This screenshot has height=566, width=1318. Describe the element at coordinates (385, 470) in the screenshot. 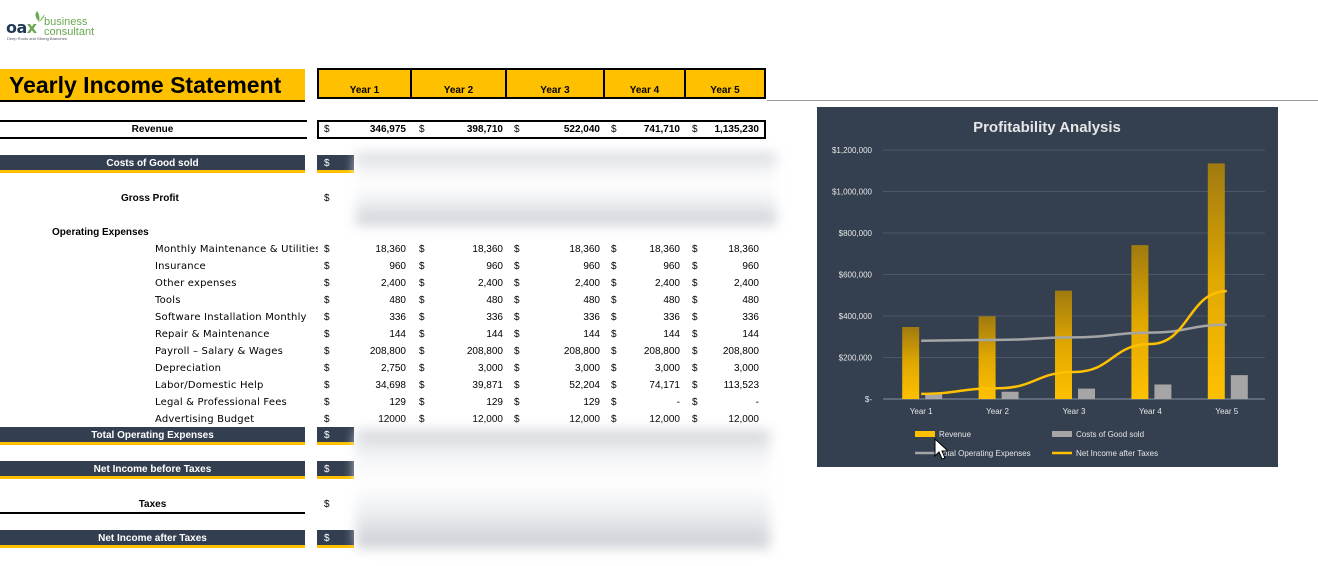

I see `net-before-row: Net Income before Taxes $` at that location.